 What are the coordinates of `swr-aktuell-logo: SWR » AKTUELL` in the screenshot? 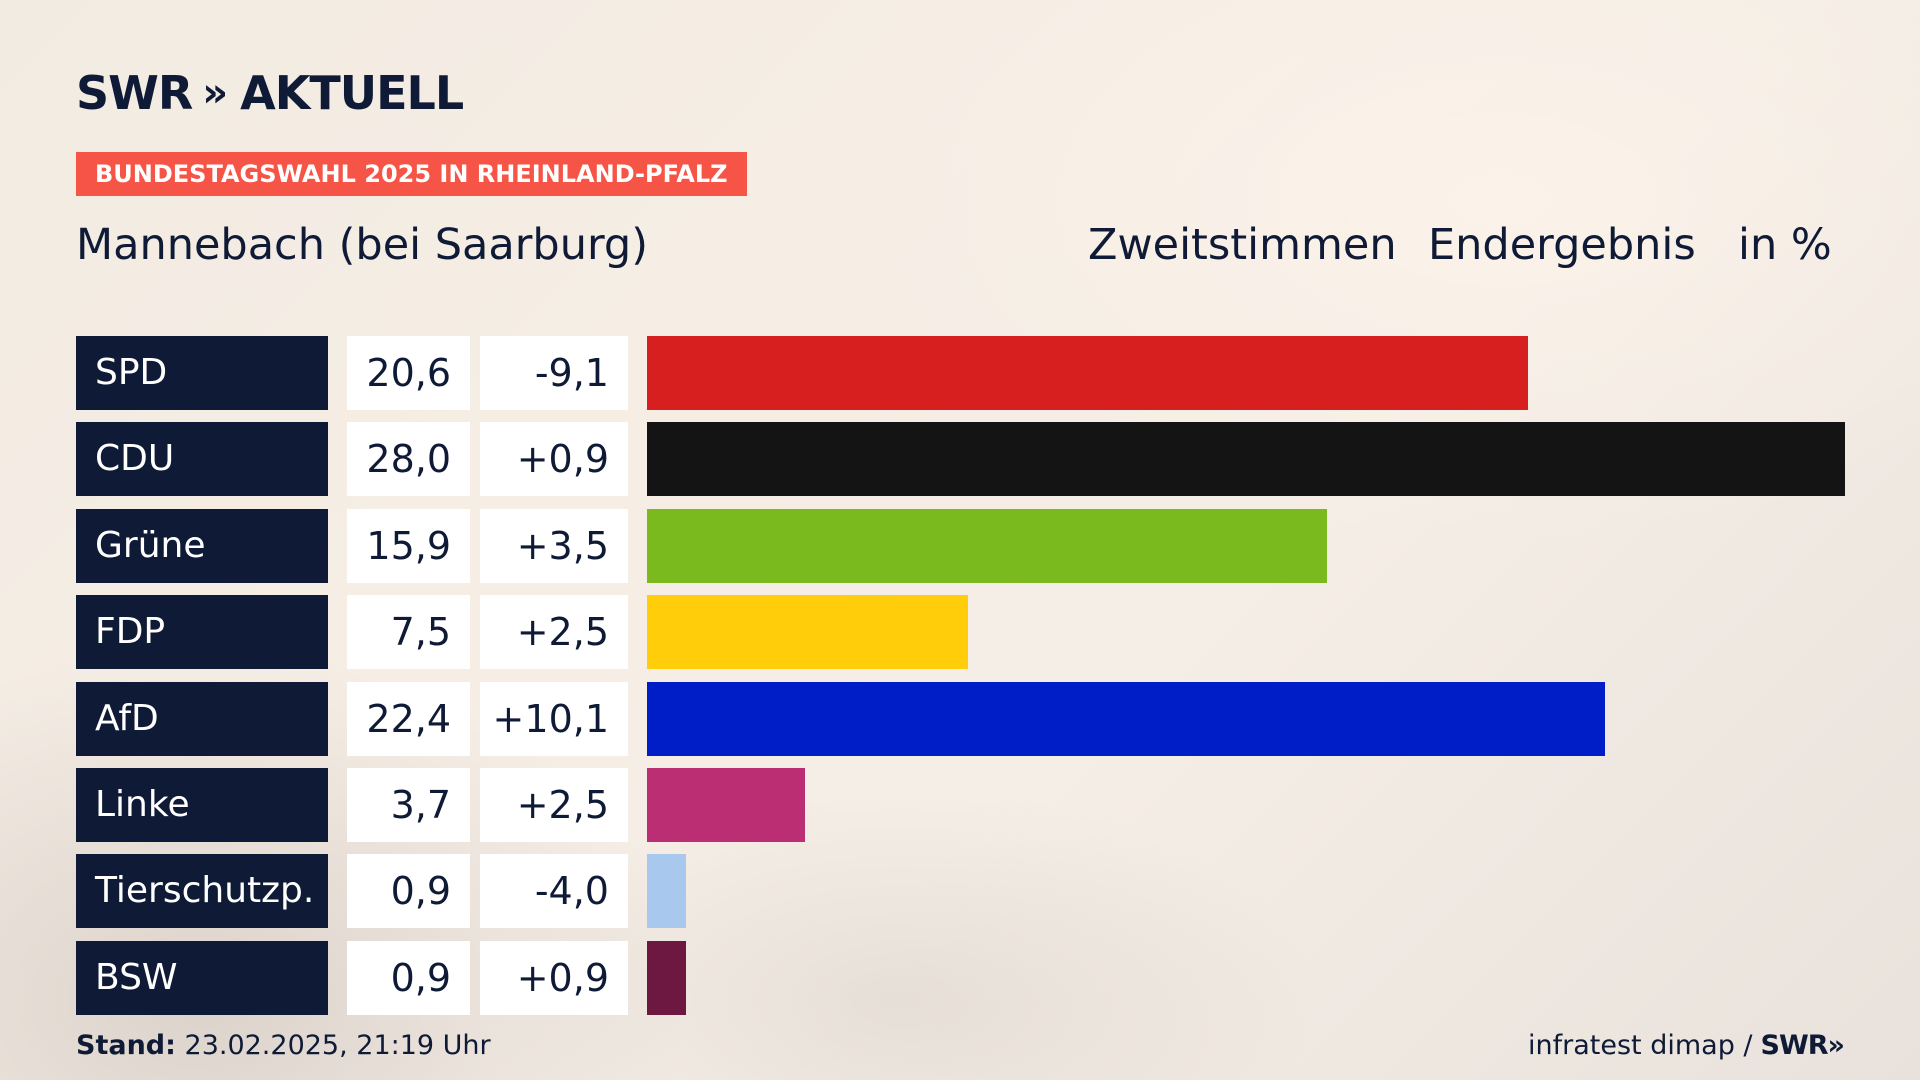 It's located at (270, 93).